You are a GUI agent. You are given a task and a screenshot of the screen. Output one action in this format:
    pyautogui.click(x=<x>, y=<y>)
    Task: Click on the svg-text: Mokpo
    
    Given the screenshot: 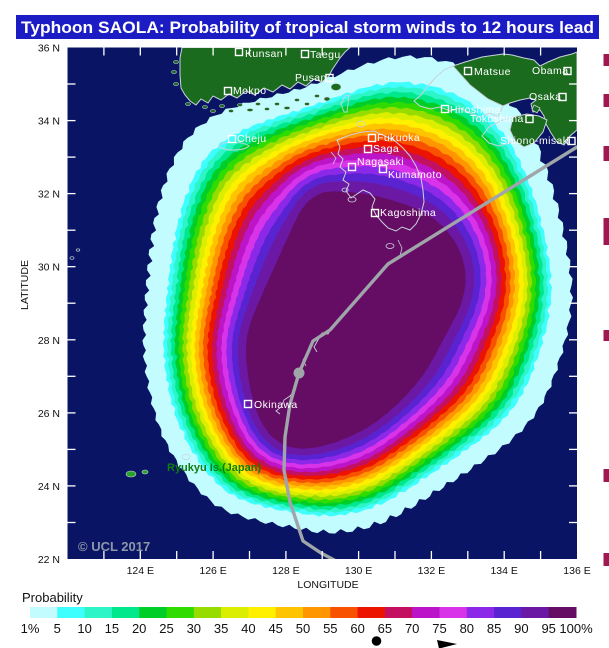 What is the action you would take?
    pyautogui.click(x=250, y=91)
    